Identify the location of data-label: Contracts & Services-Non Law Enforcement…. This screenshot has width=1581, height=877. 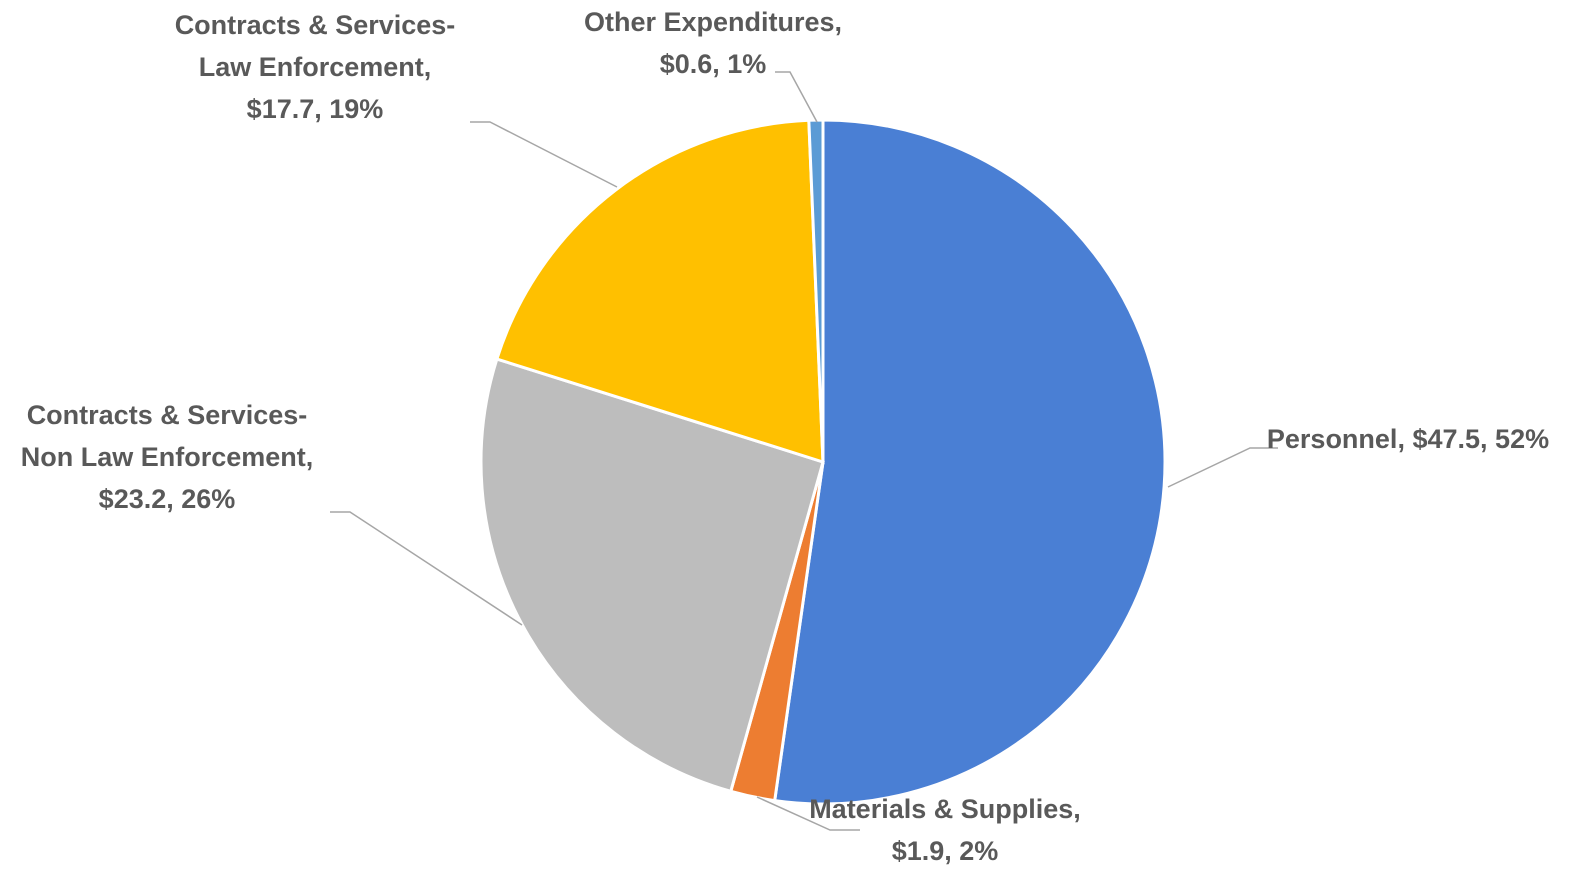
(167, 457).